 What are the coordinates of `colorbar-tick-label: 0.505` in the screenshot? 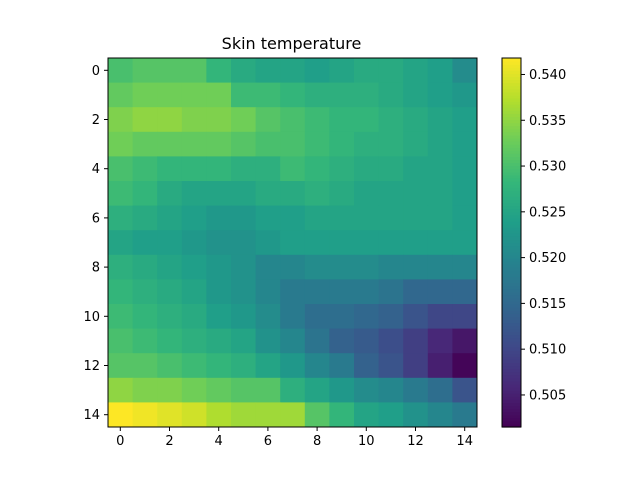 It's located at (547, 395).